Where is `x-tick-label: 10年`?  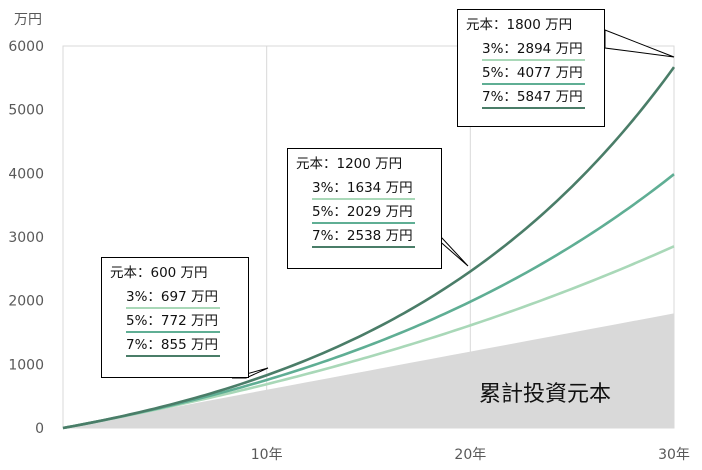 x-tick-label: 10年 is located at coordinates (267, 455).